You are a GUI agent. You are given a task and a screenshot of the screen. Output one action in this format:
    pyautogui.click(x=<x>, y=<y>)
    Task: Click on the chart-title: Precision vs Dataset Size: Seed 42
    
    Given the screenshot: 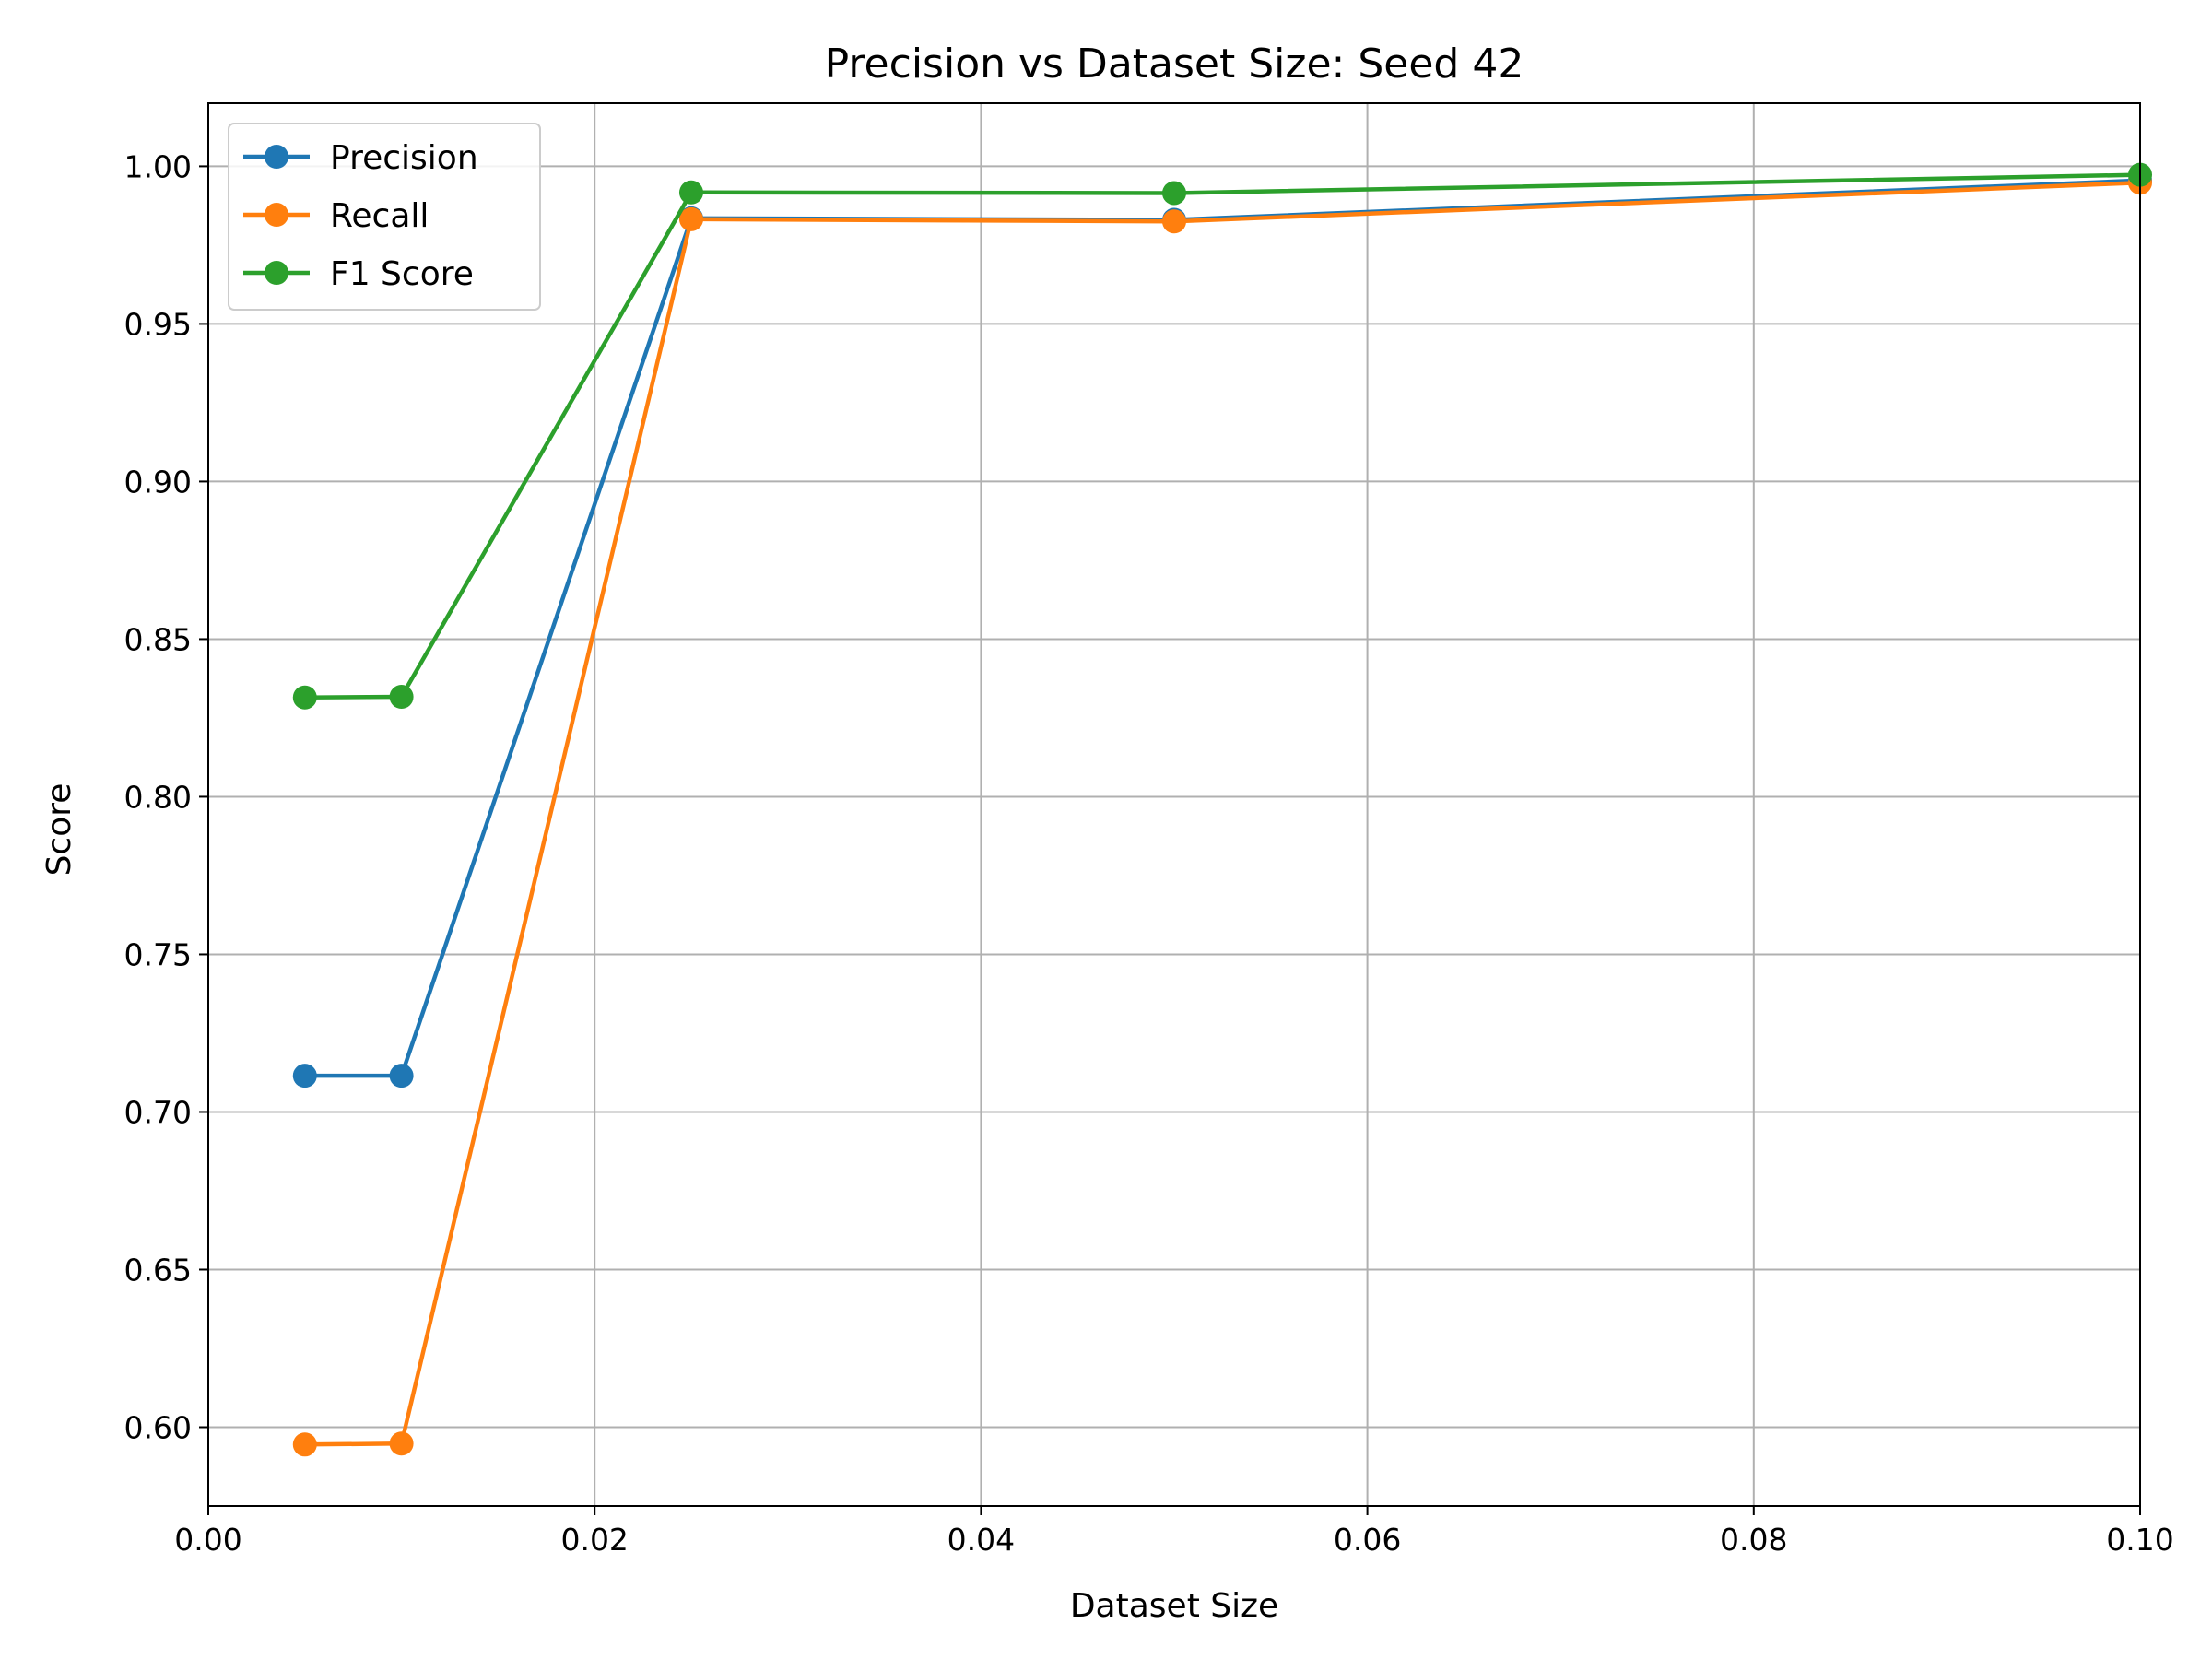 What is the action you would take?
    pyautogui.click(x=1174, y=64)
    